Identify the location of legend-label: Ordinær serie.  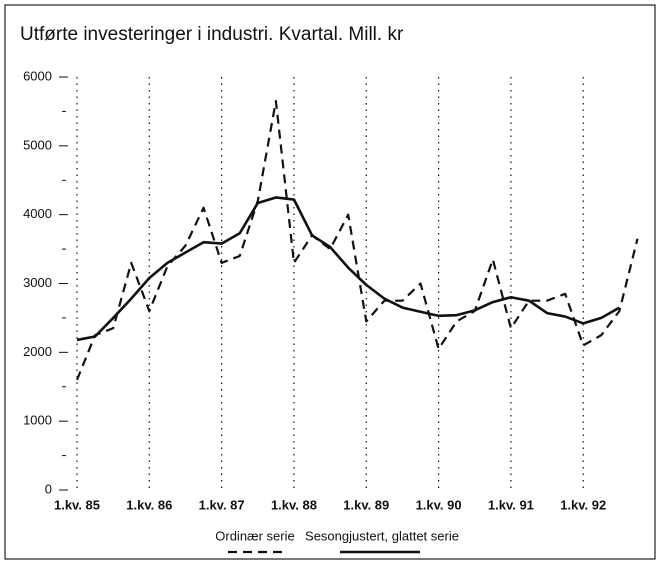
(254, 535).